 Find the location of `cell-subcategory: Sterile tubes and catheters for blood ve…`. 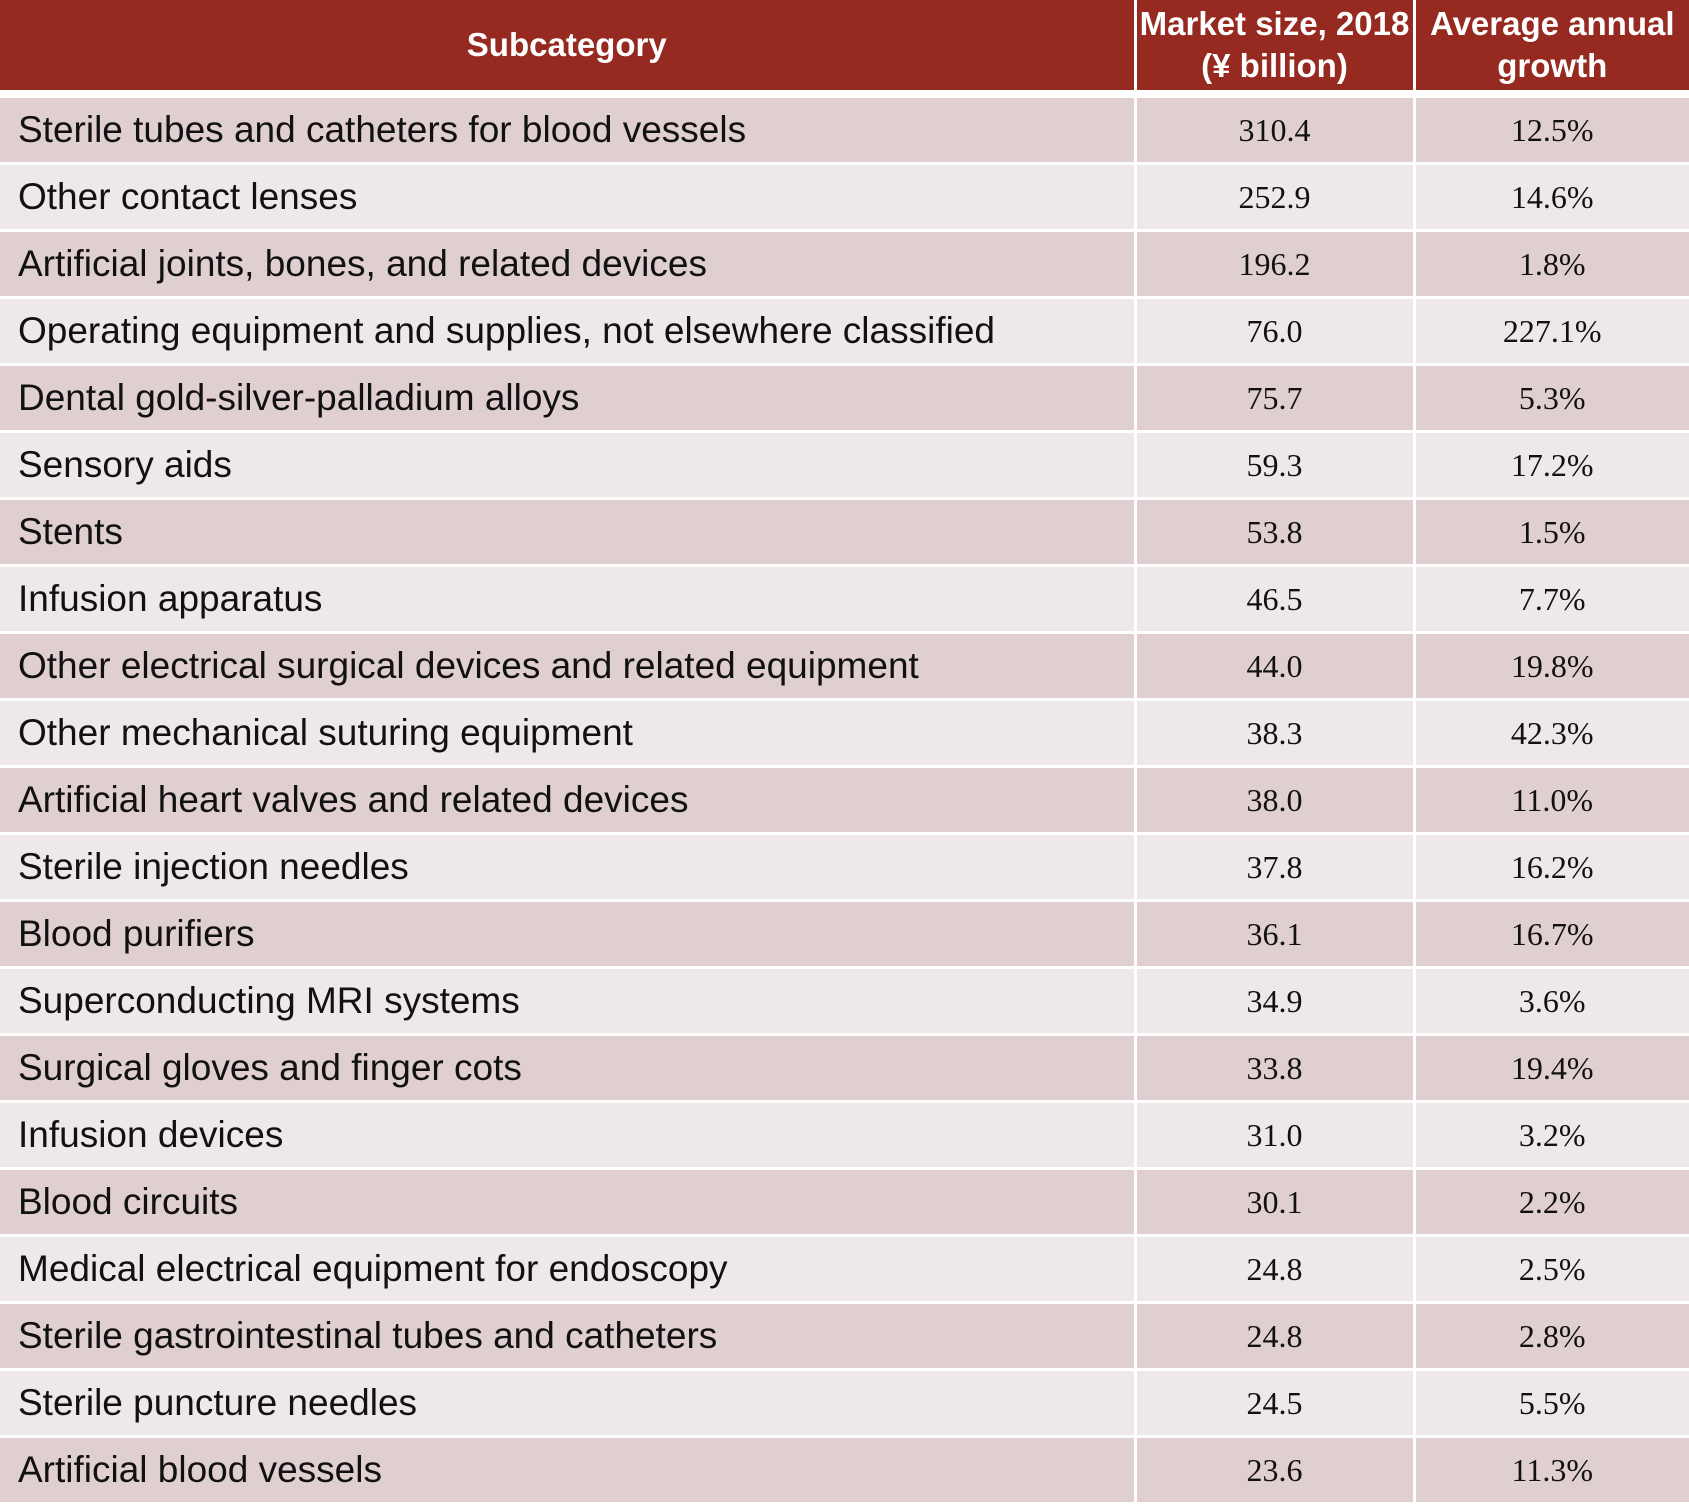

cell-subcategory: Sterile tubes and catheters for blood ve… is located at coordinates (567, 129).